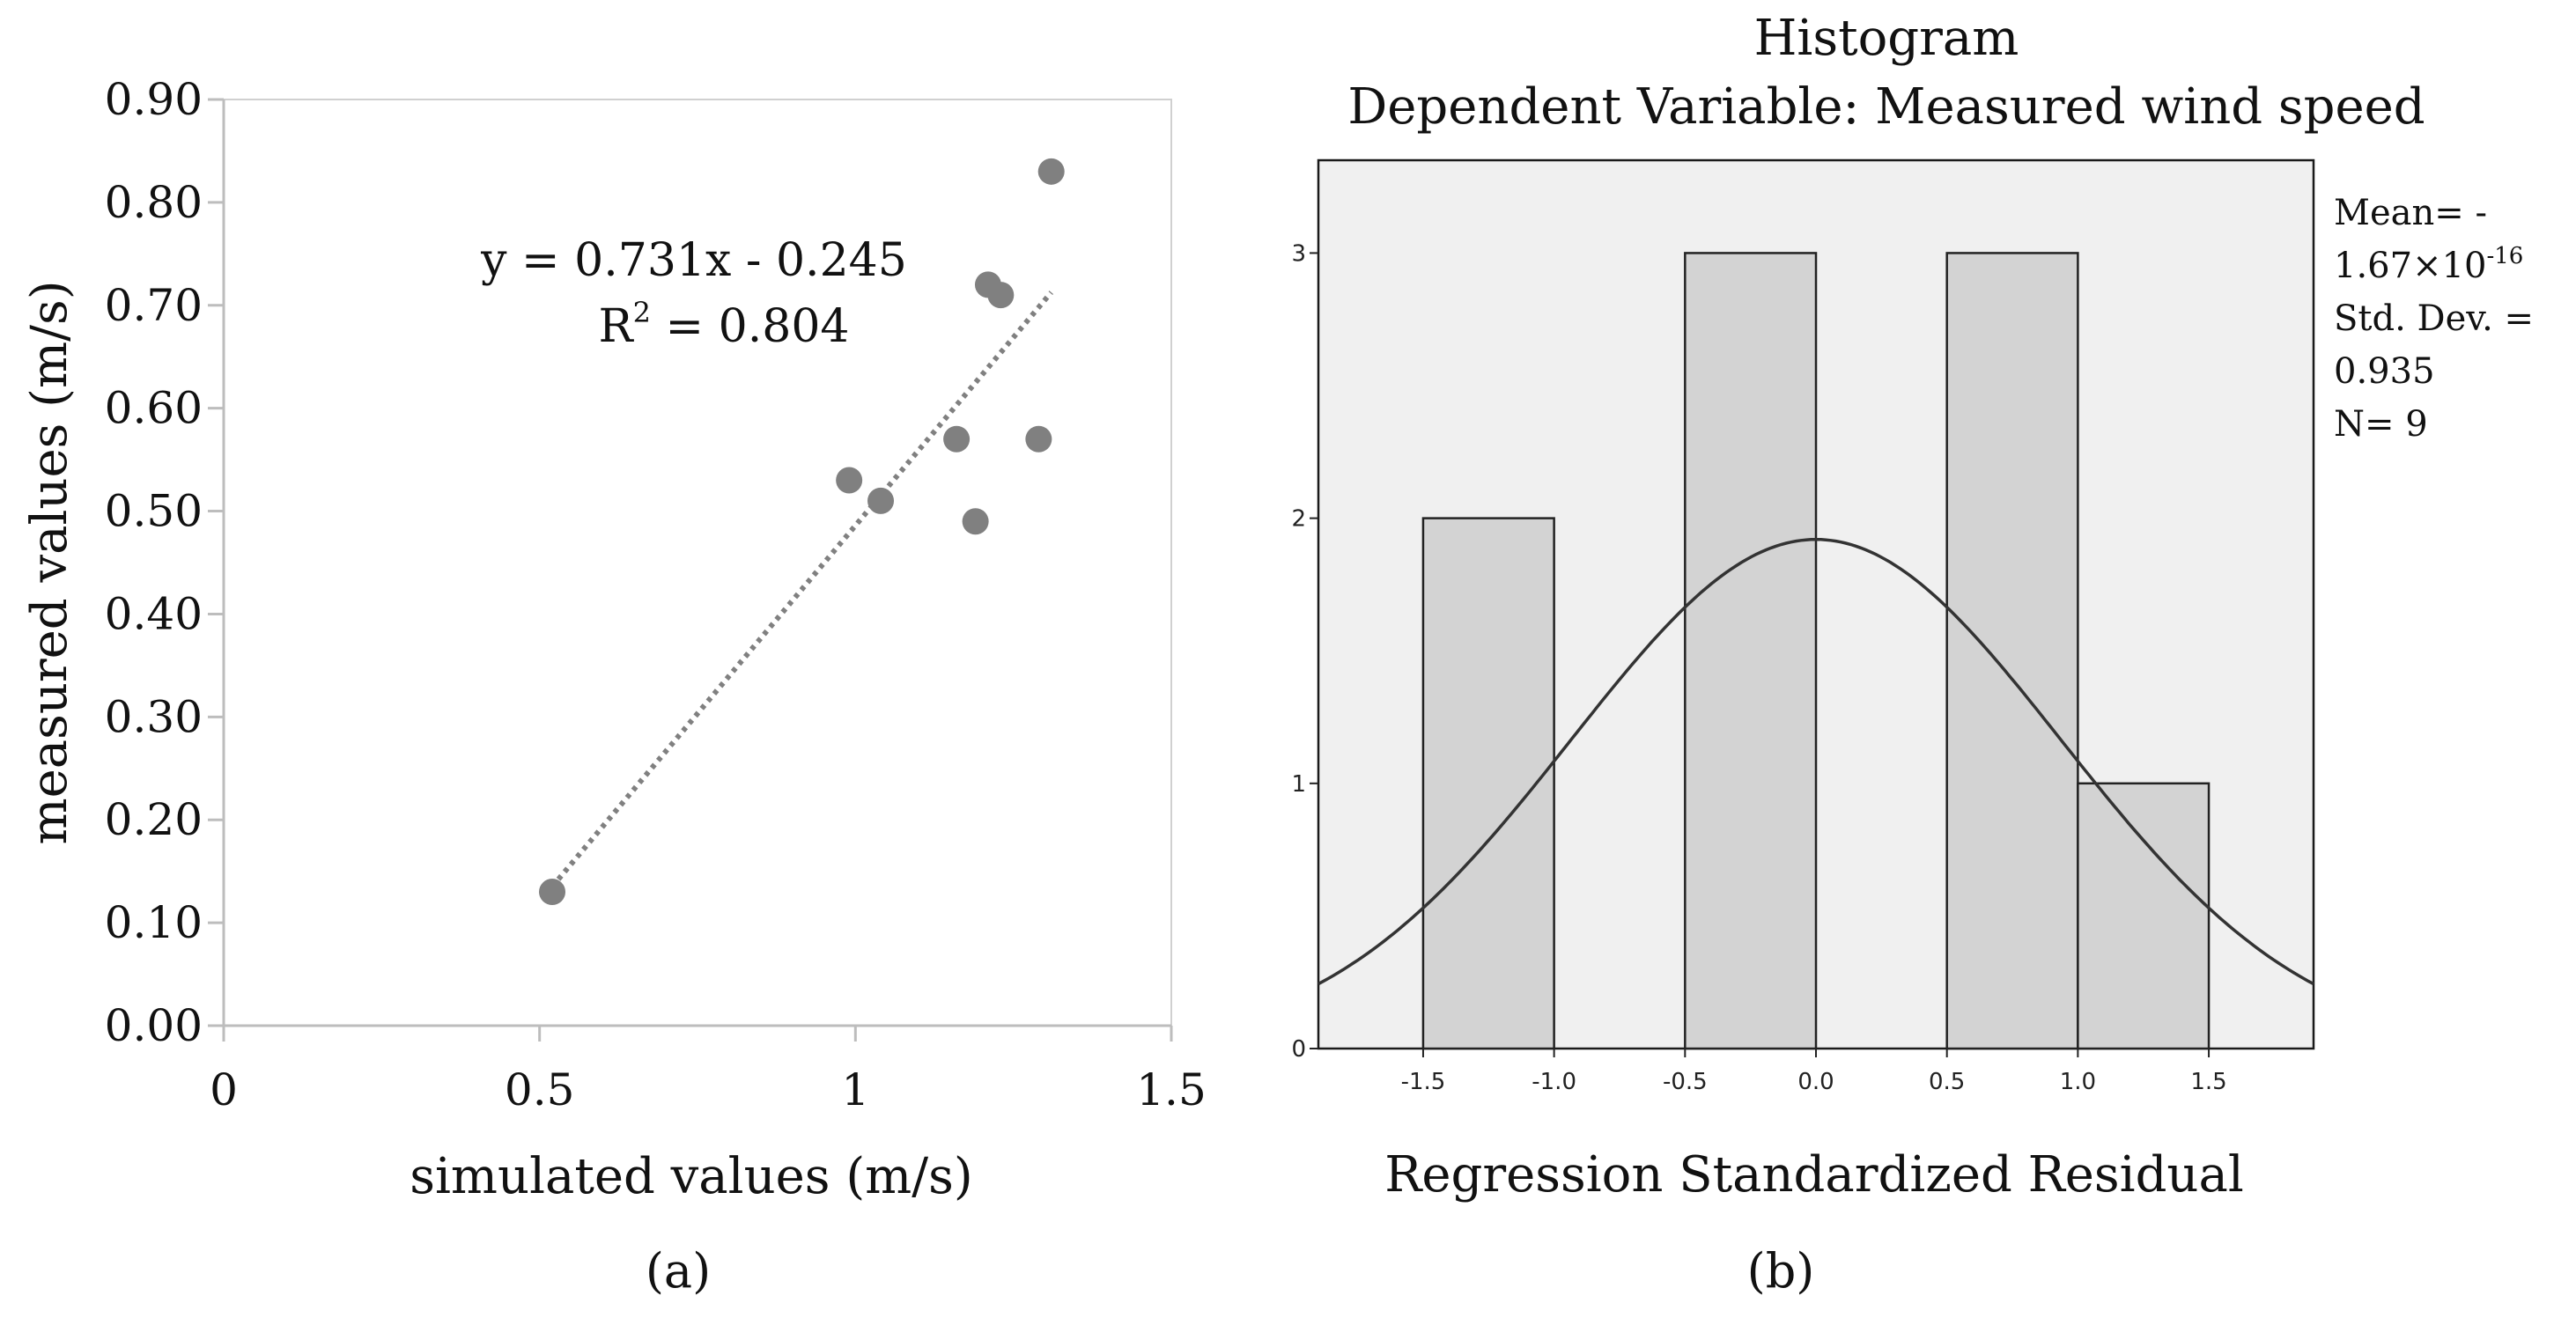 This screenshot has height=1325, width=2576. What do you see at coordinates (1815, 1082) in the screenshot?
I see `histogram-x-tick-label: 0.0` at bounding box center [1815, 1082].